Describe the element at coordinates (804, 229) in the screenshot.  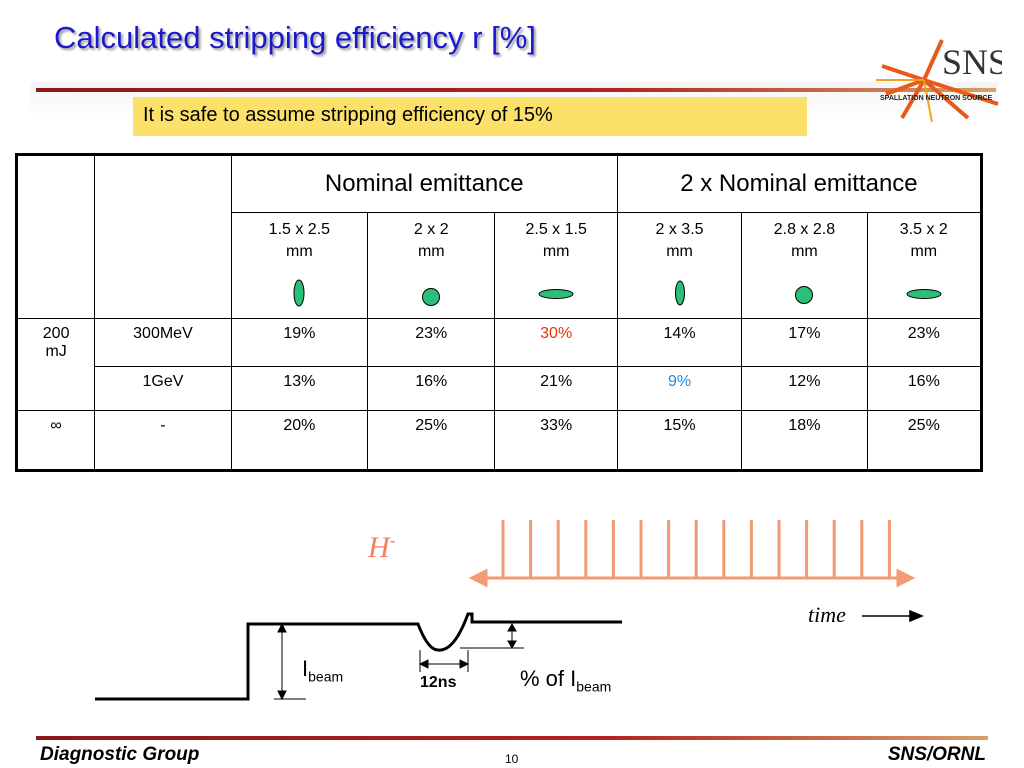
I see `column-size: 2.8 x 2.8` at that location.